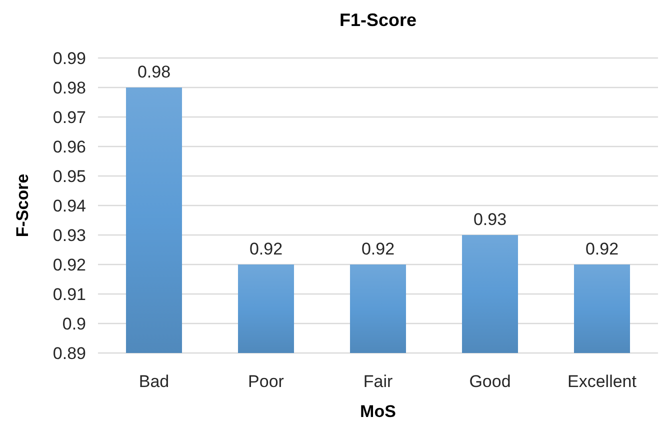 Image resolution: width=664 pixels, height=426 pixels. Describe the element at coordinates (69, 146) in the screenshot. I see `y-tick-label: 0.96` at that location.